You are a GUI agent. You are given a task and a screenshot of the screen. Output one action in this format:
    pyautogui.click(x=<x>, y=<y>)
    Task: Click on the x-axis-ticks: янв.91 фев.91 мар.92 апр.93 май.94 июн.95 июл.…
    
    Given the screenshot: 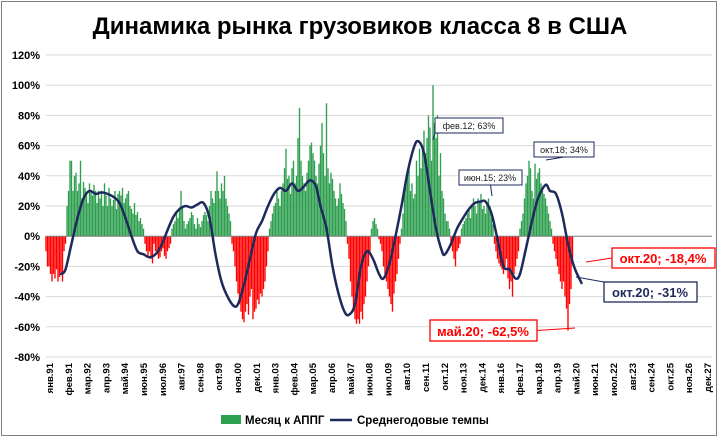 What is the action you would take?
    pyautogui.click(x=379, y=379)
    